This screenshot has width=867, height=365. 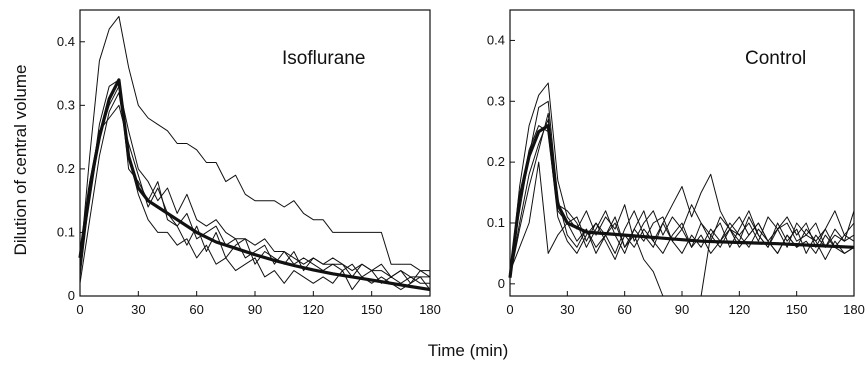 I want to click on x-axis-title: Time (min), so click(x=468, y=350).